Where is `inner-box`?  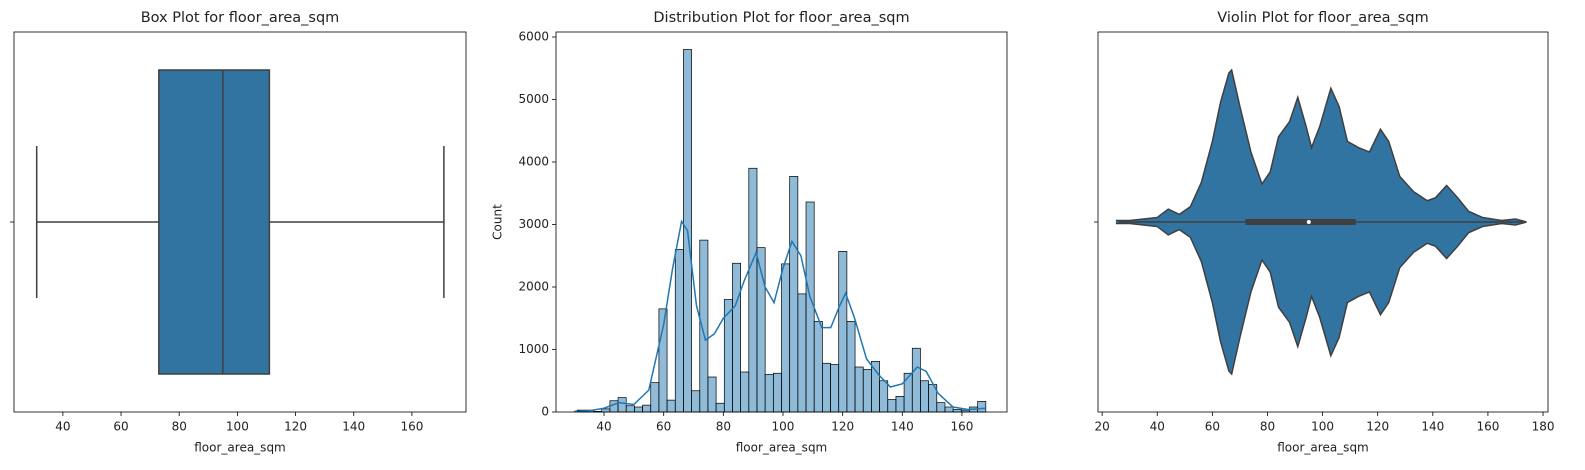
inner-box is located at coordinates (1300, 222).